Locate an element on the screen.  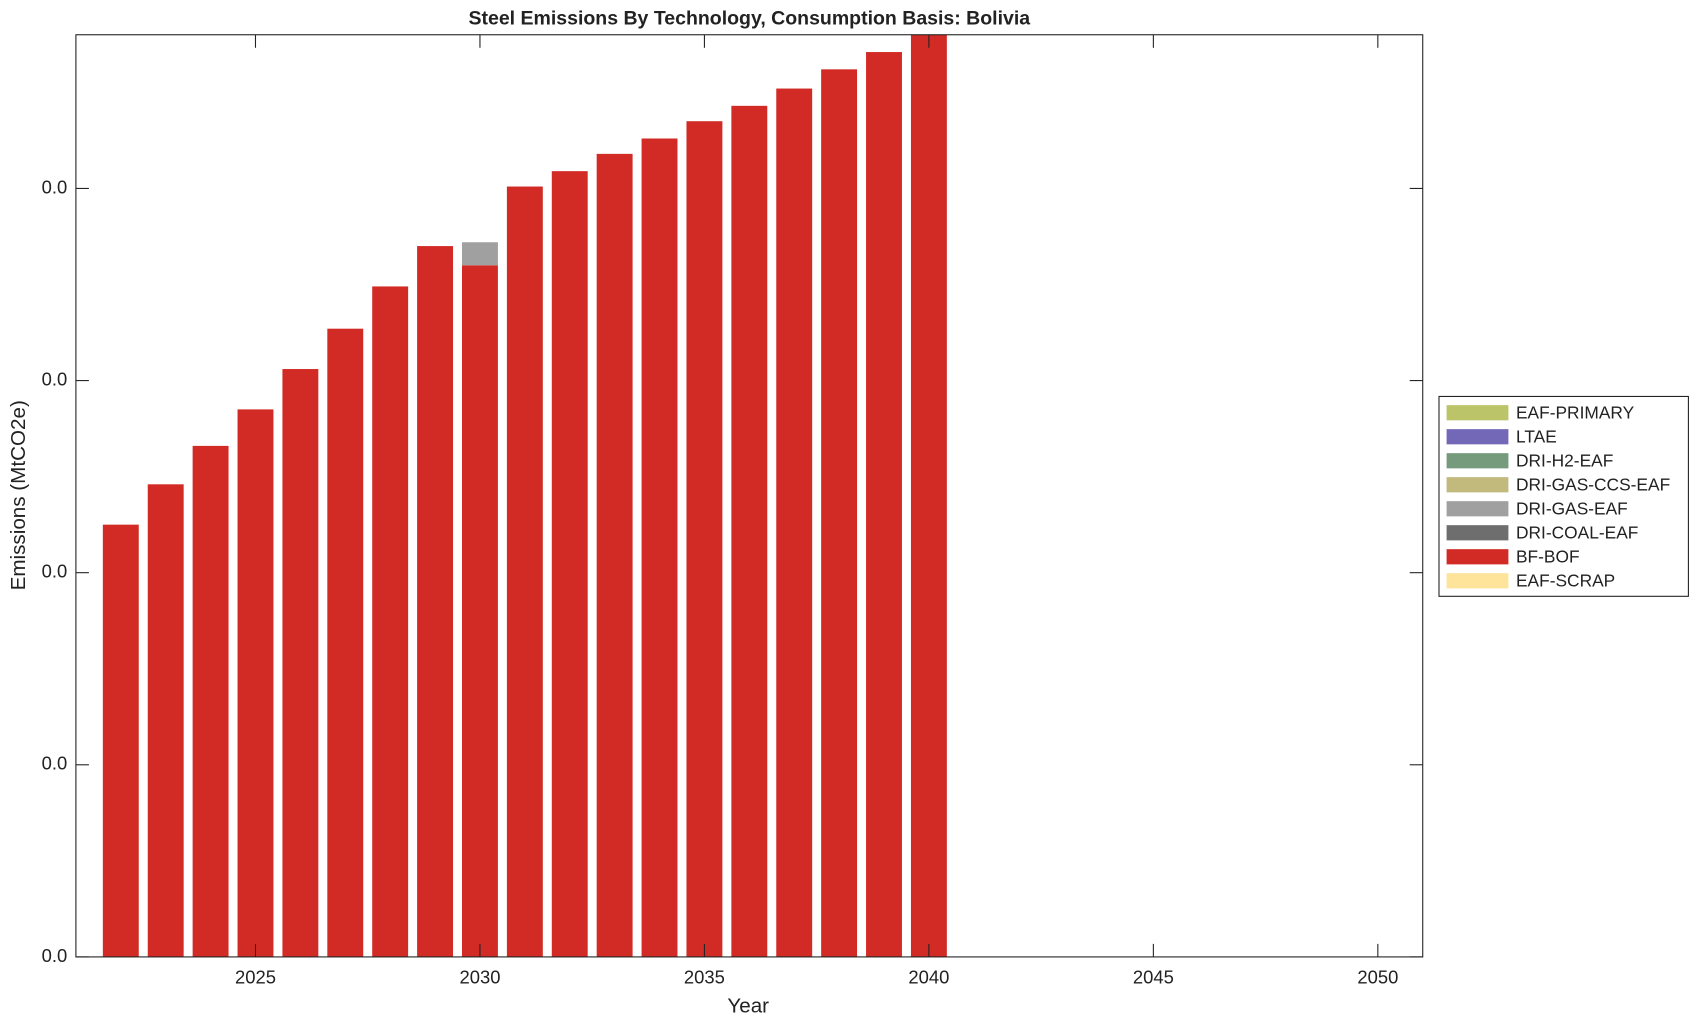
legend-label: DRI-GAS-CCS-EAF is located at coordinates (1593, 484).